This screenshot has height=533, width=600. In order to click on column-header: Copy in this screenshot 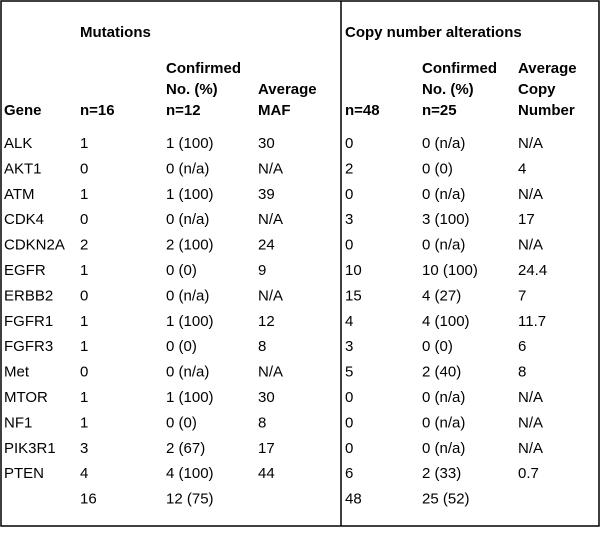, I will do `click(537, 89)`.